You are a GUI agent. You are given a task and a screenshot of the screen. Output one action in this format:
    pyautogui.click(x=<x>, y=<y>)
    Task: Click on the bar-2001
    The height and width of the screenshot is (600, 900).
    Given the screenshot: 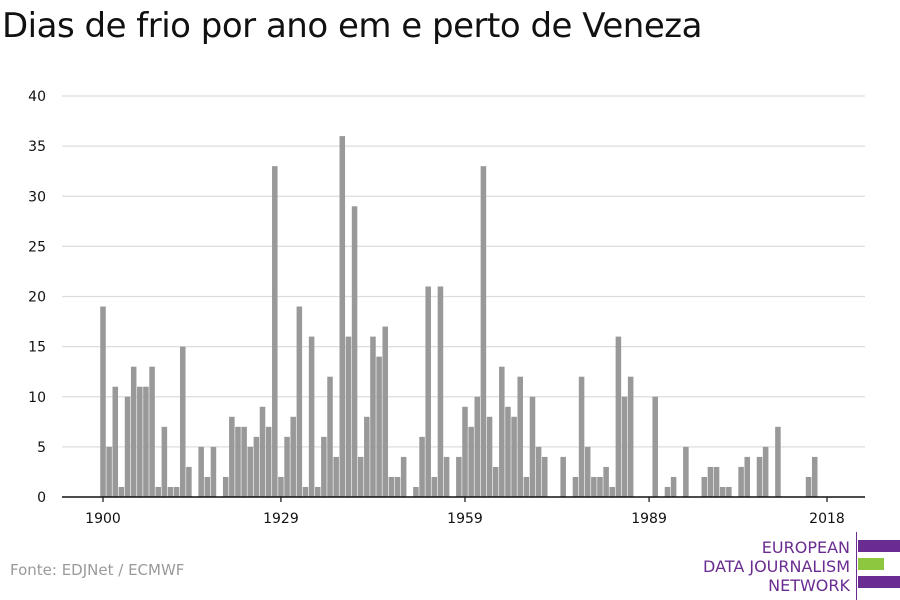 What is the action you would take?
    pyautogui.click(x=722, y=491)
    